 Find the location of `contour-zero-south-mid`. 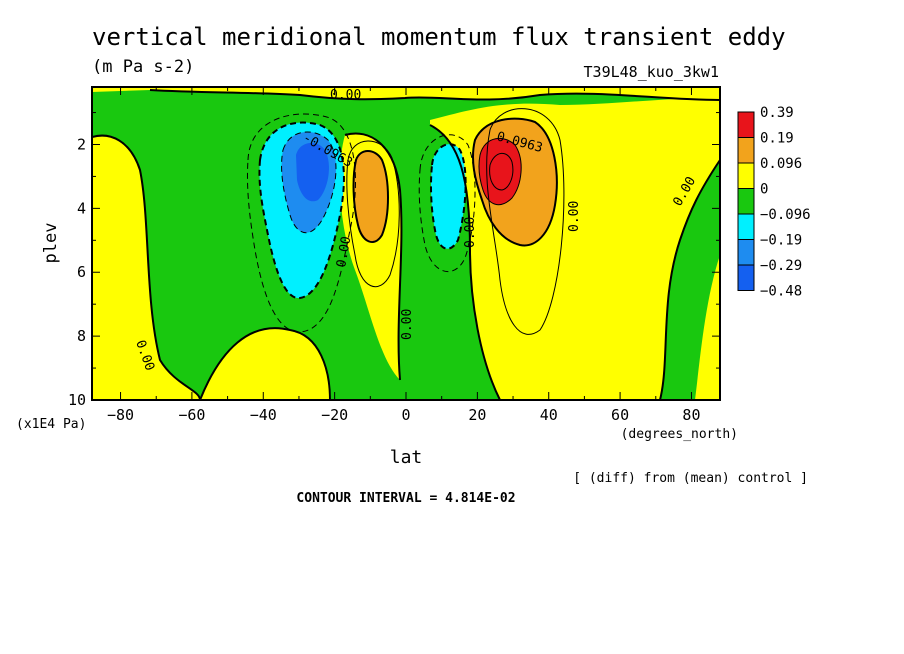

contour-zero-south-mid is located at coordinates (373, 256).